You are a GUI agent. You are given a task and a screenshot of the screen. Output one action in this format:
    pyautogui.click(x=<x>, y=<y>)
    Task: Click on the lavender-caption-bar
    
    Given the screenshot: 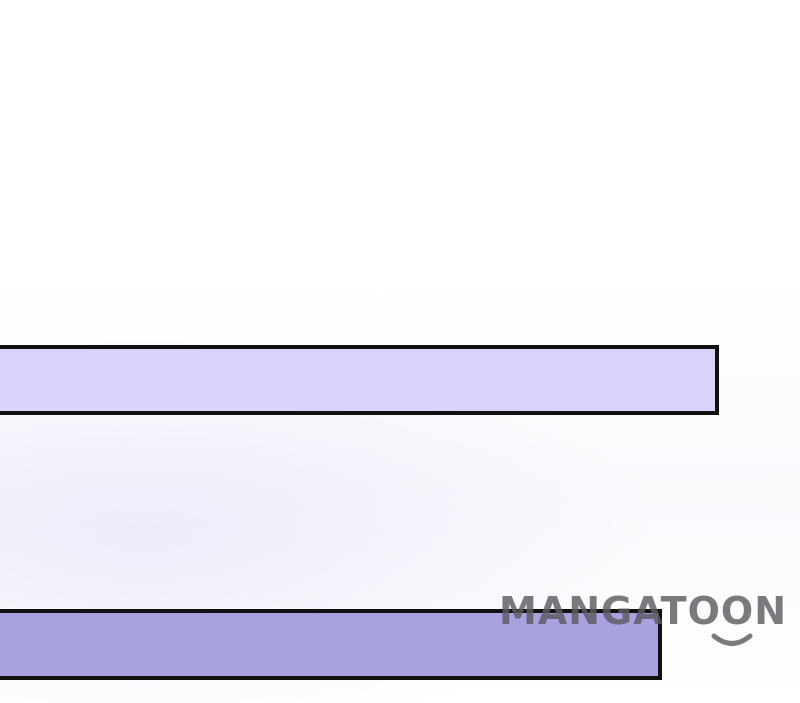 What is the action you would take?
    pyautogui.click(x=359, y=380)
    